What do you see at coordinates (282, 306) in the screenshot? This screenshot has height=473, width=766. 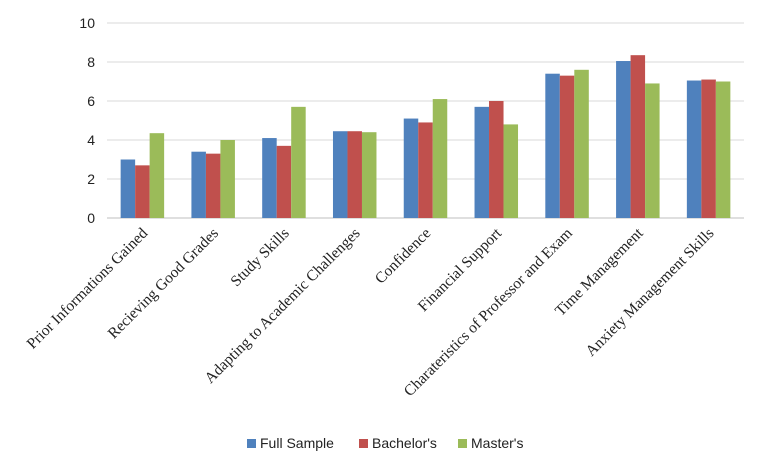 I see `x-category-label: Adapting to Academic Challenges` at bounding box center [282, 306].